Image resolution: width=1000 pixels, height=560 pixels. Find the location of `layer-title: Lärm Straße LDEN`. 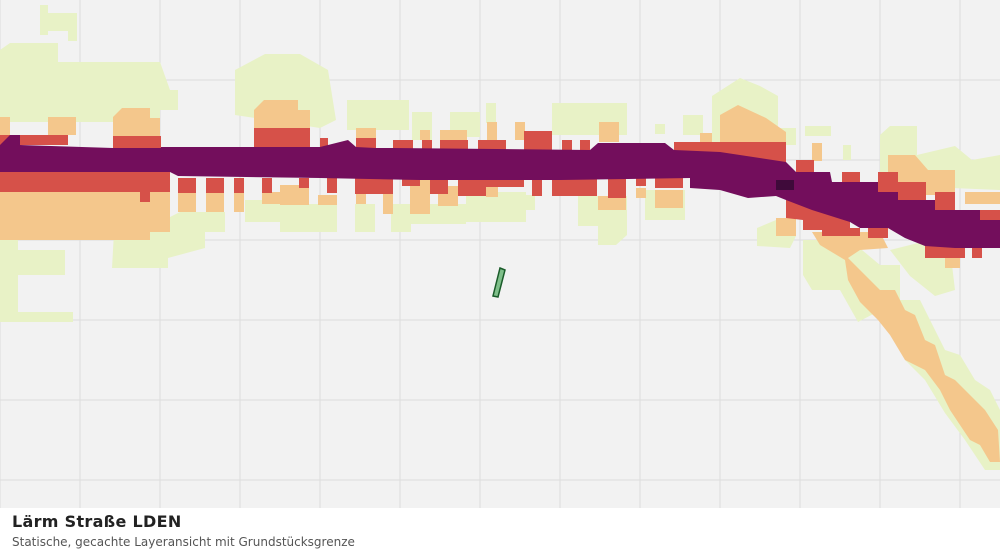

layer-title: Lärm Straße LDEN is located at coordinates (97, 521).